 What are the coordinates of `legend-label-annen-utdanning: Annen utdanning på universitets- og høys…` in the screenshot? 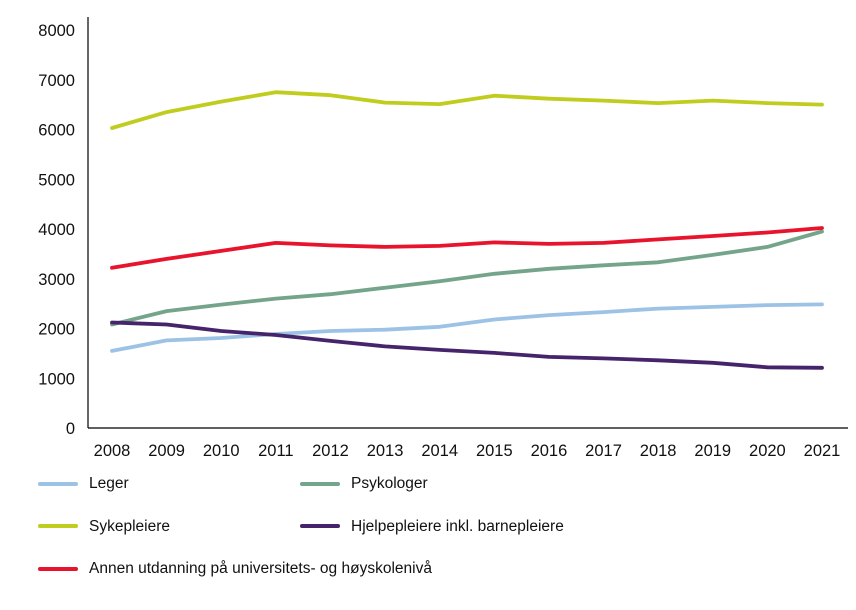 It's located at (260, 568).